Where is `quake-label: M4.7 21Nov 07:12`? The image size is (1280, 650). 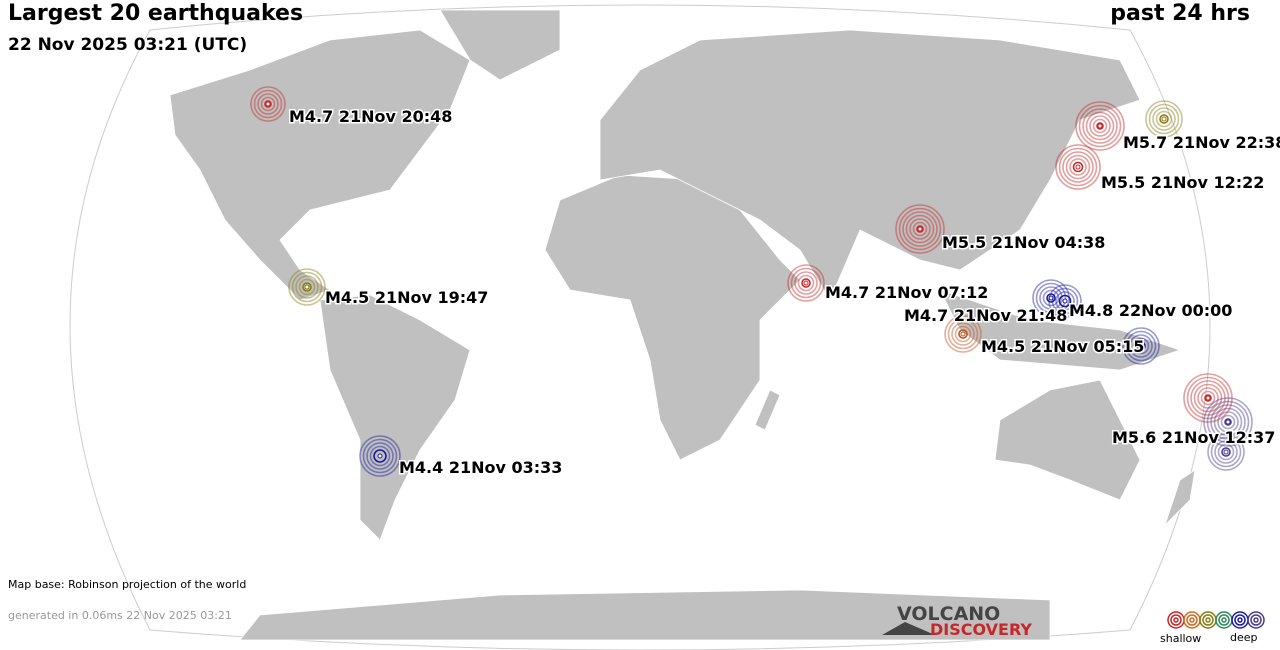
quake-label: M4.7 21Nov 07:12 is located at coordinates (906, 292).